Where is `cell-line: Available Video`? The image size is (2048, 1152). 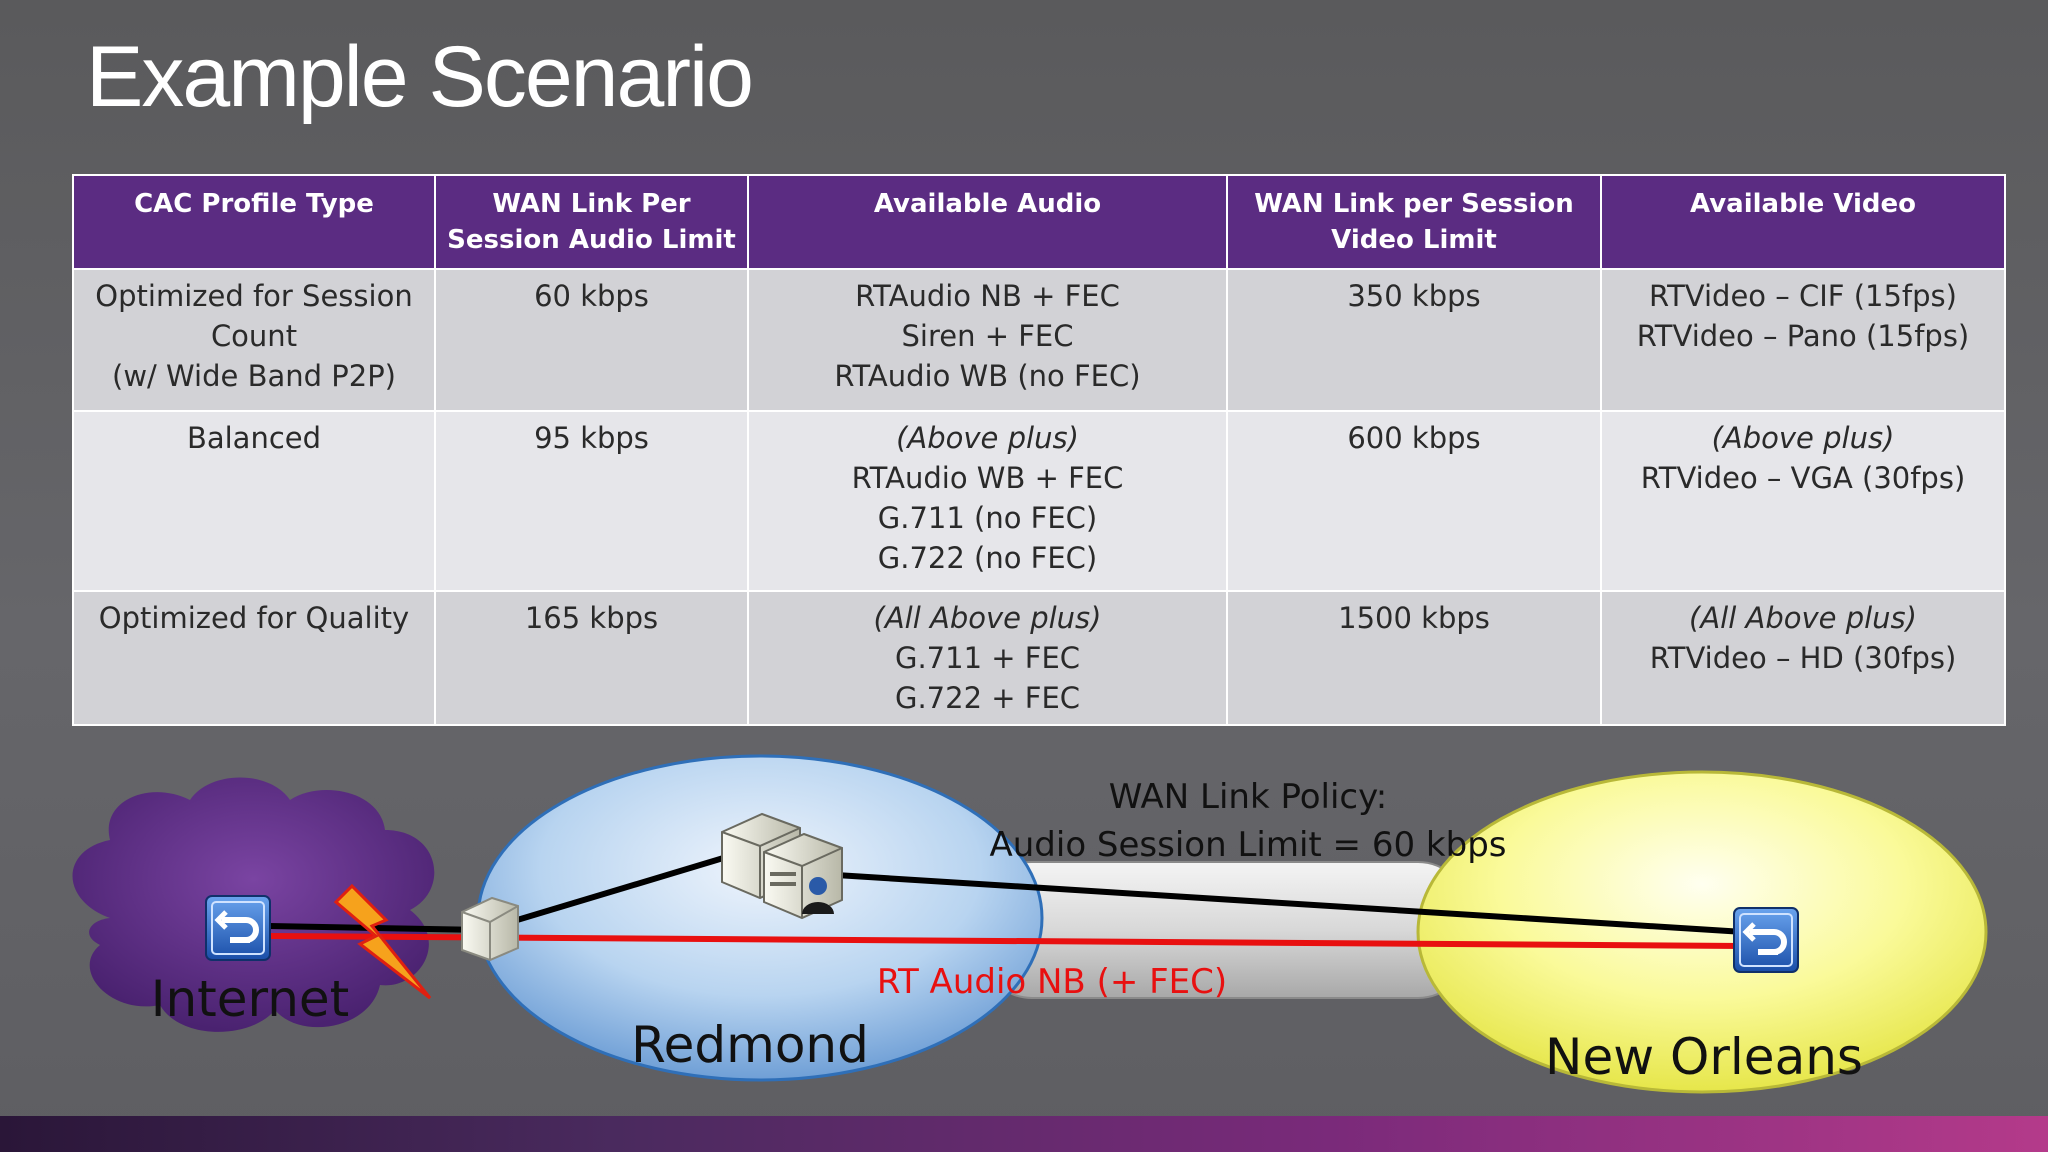 cell-line: Available Video is located at coordinates (1803, 204).